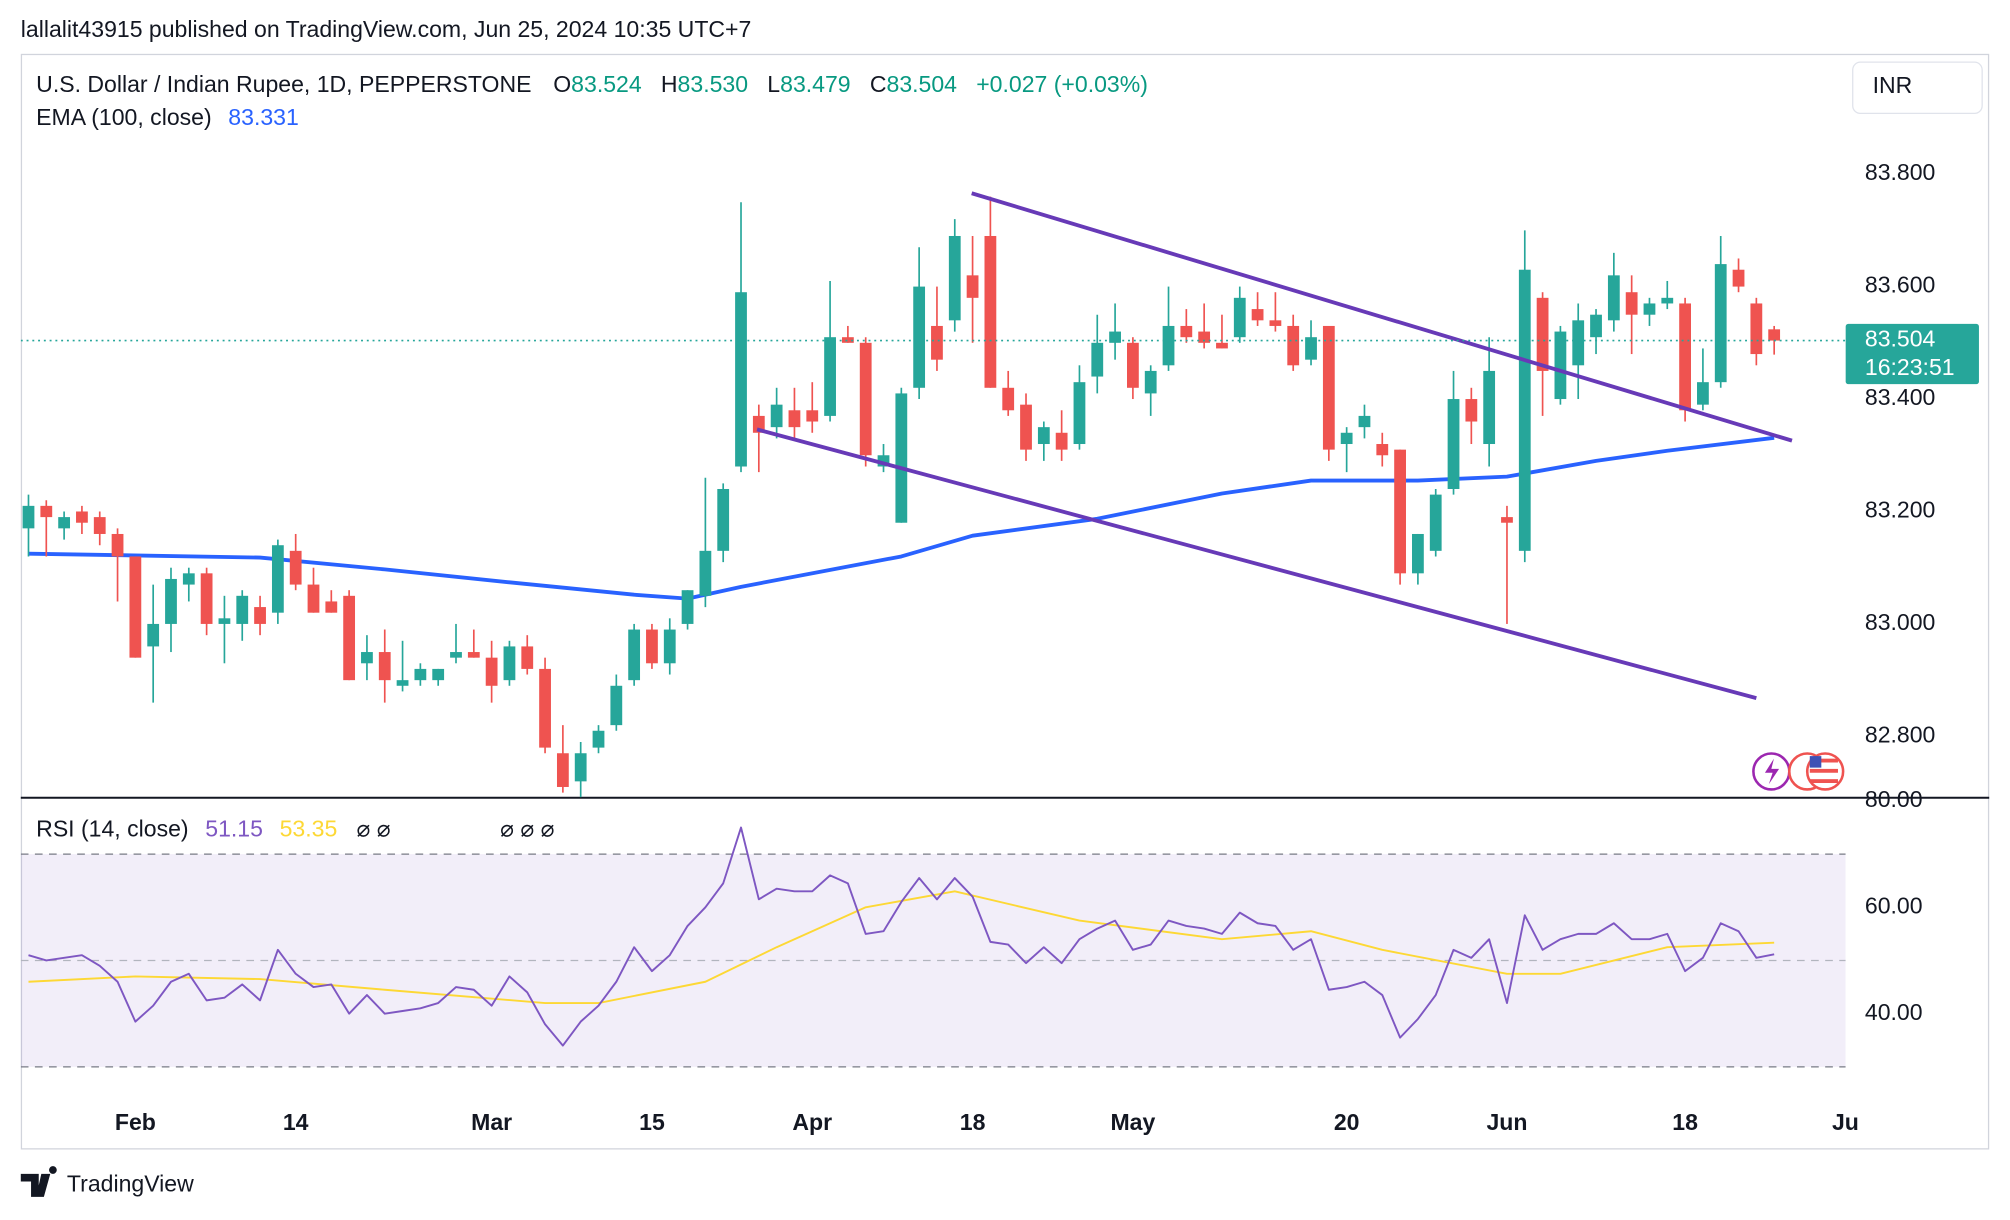  I want to click on x-tick-label: Feb, so click(135, 1122).